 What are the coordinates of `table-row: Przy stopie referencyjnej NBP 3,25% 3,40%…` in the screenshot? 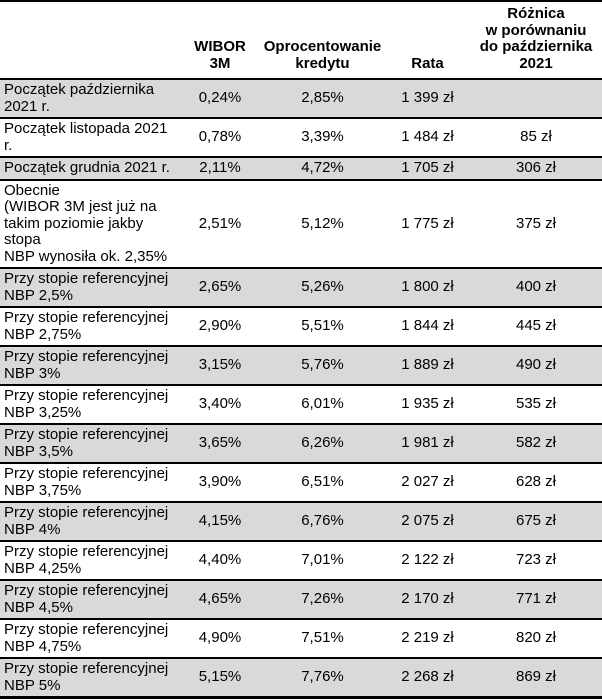 It's located at (301, 404).